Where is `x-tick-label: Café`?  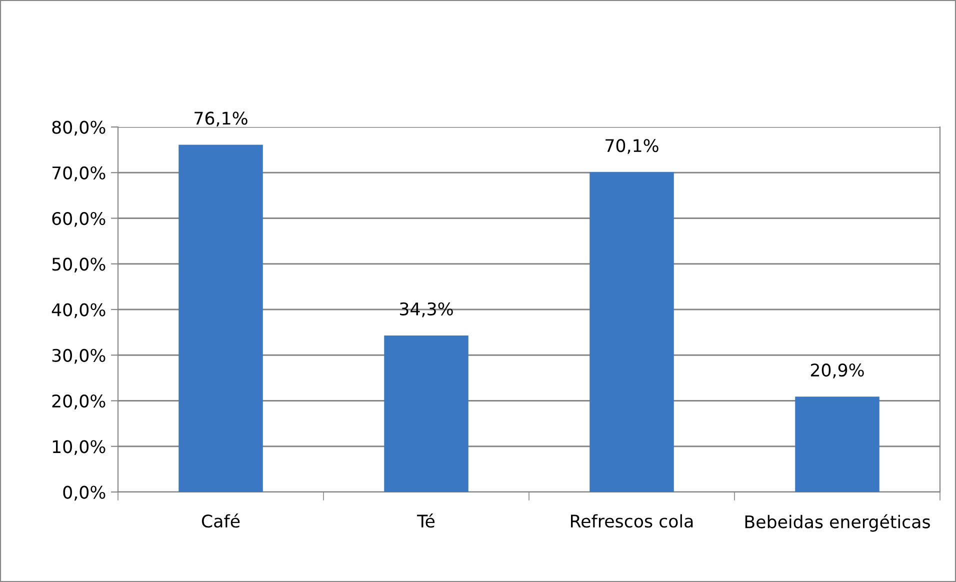 x-tick-label: Café is located at coordinates (221, 521).